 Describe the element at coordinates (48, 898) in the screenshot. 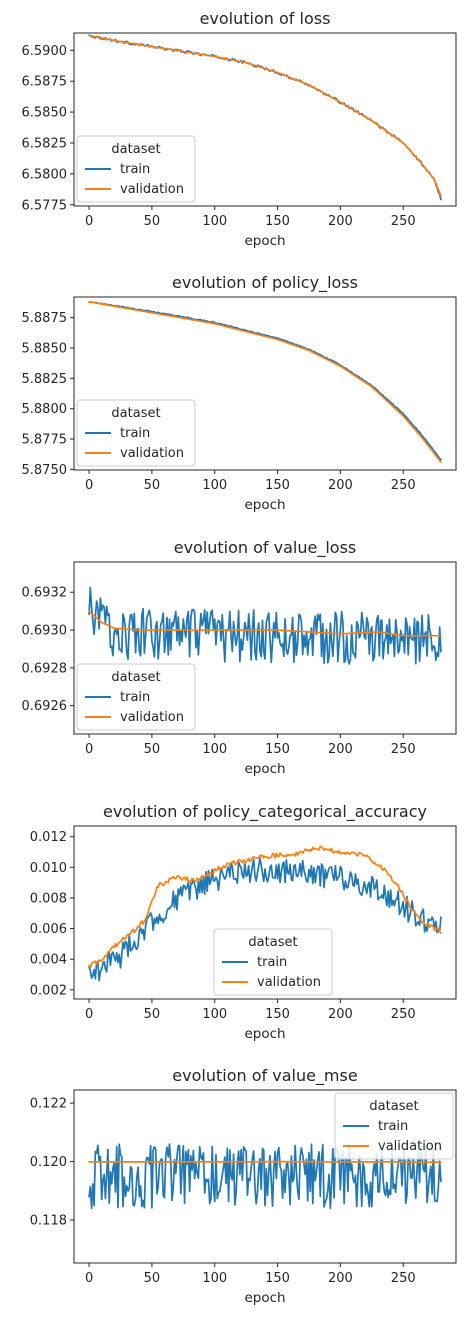

I see `y-tick-label: 0.008` at that location.